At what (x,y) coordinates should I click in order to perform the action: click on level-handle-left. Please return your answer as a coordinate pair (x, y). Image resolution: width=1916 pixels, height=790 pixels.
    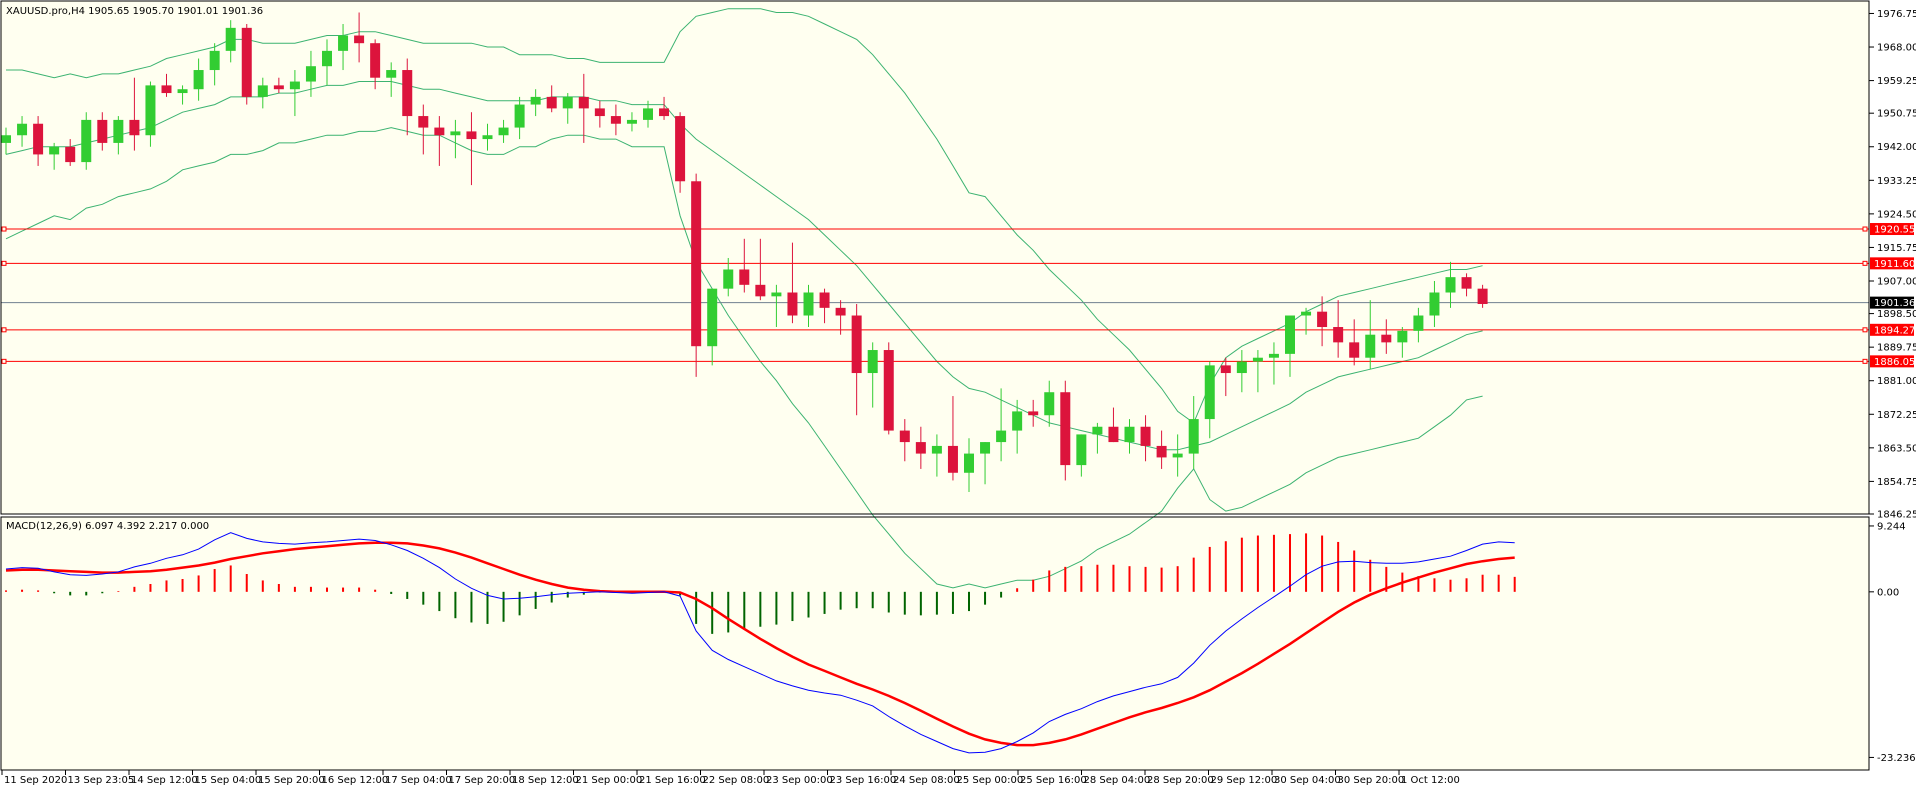
    Looking at the image, I should click on (4, 229).